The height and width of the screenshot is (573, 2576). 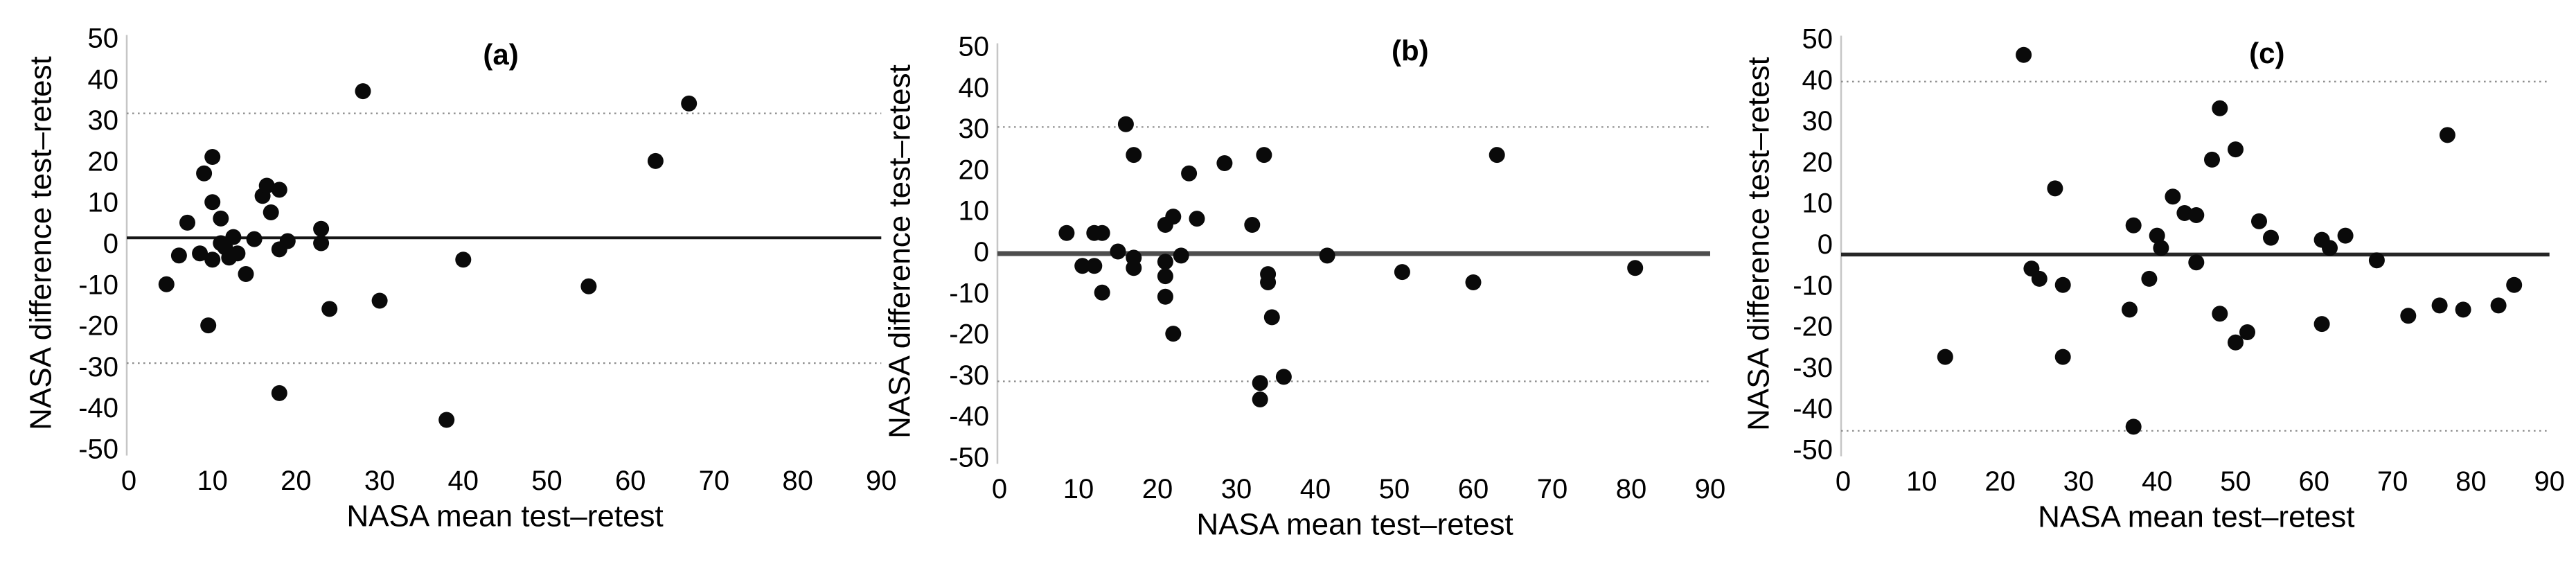 What do you see at coordinates (969, 334) in the screenshot?
I see `y-tick-label: -20` at bounding box center [969, 334].